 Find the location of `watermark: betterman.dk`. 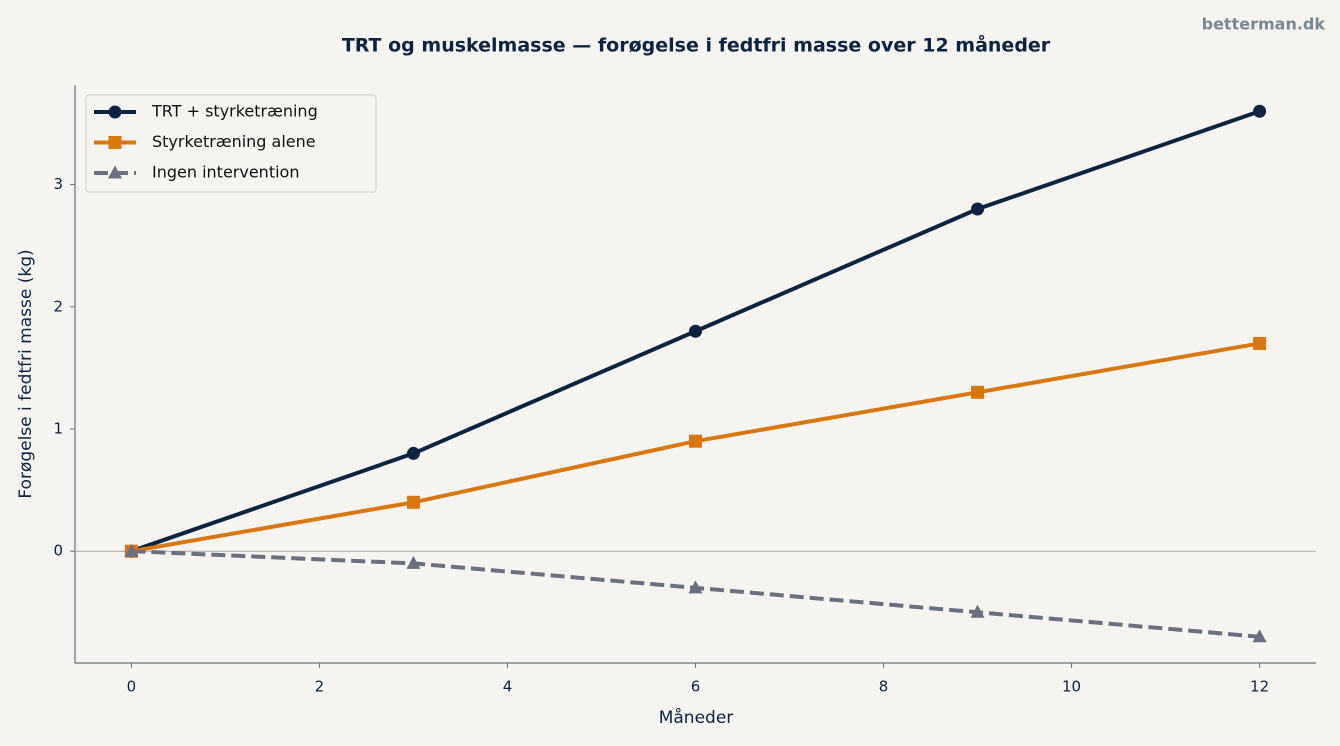

watermark: betterman.dk is located at coordinates (1264, 24).